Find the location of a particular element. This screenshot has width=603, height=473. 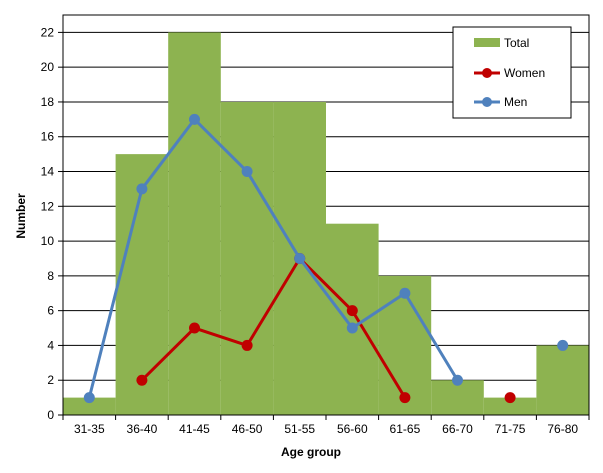

legend-box is located at coordinates (512, 72).